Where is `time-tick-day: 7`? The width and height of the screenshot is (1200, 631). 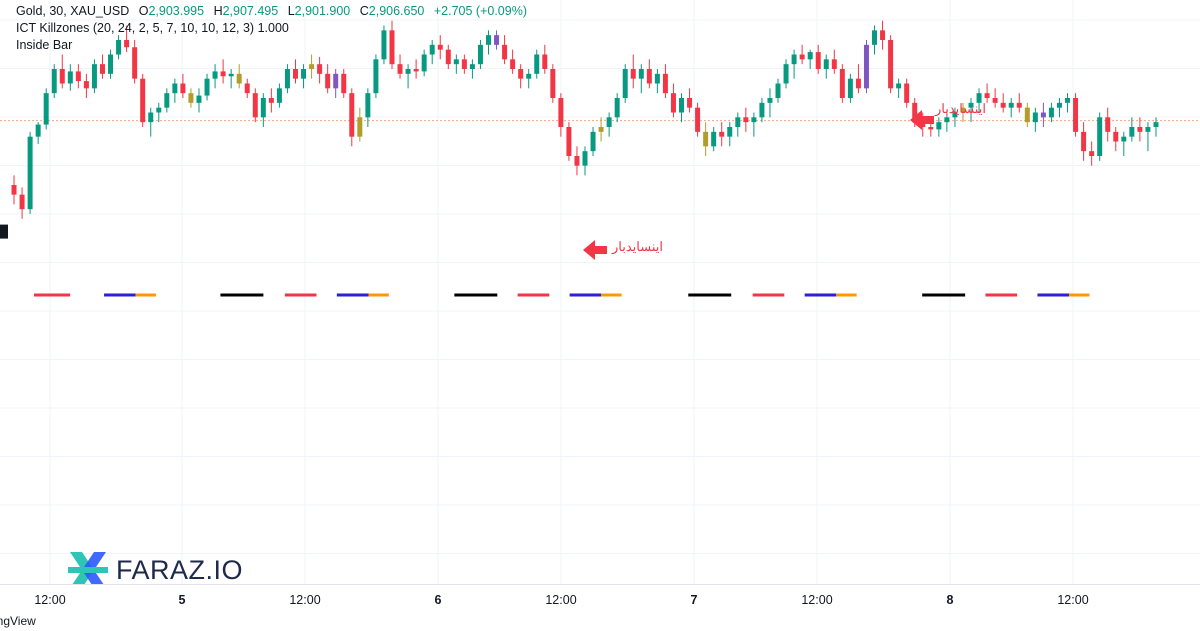 time-tick-day: 7 is located at coordinates (694, 600).